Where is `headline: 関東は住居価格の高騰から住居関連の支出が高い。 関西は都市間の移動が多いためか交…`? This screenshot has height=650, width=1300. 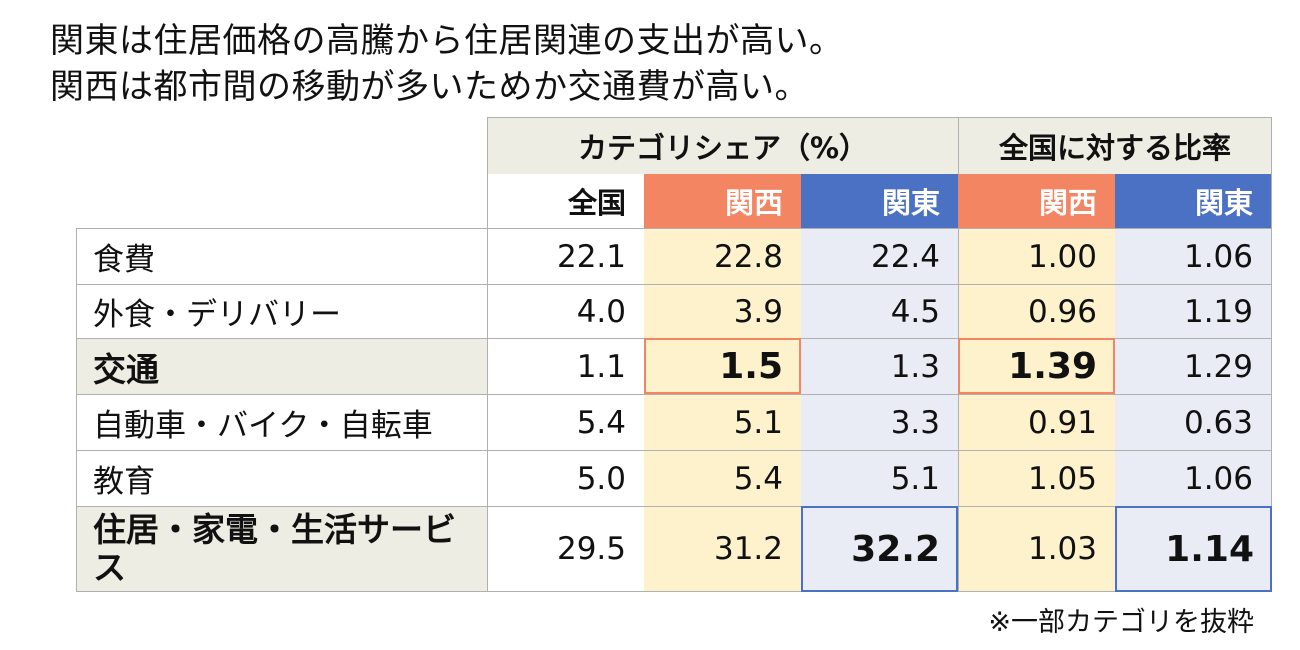 headline: 関東は住居価格の高騰から住居関連の支出が高い。 関西は都市間の移動が多いためか交… is located at coordinates (447, 64).